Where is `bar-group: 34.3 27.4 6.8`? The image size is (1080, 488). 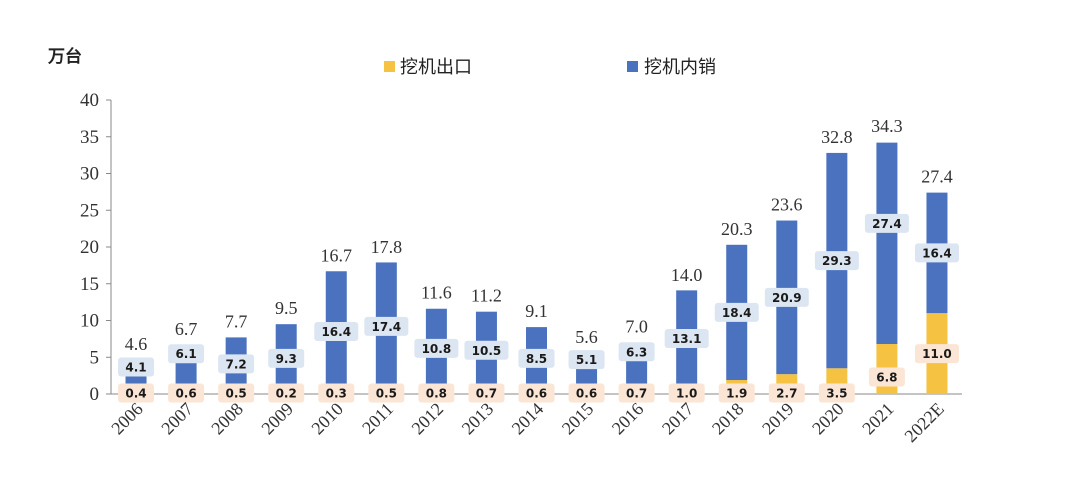 bar-group: 34.3 27.4 6.8 is located at coordinates (886, 255).